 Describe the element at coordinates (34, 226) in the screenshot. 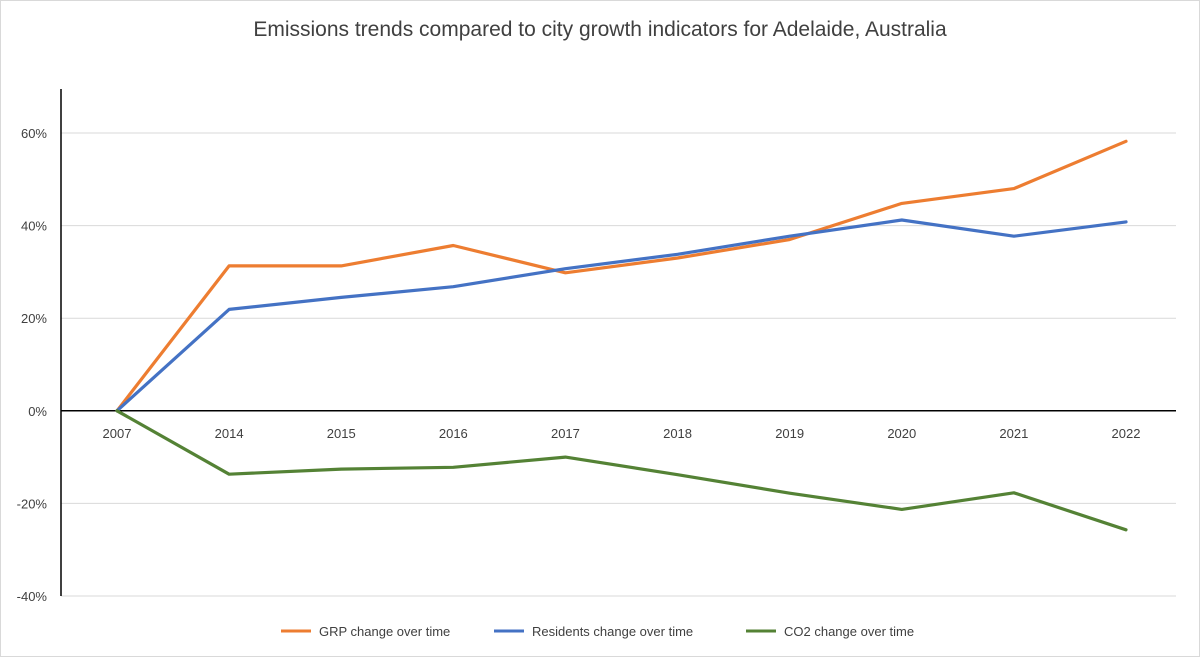

I see `y-tick-label: 40%` at that location.